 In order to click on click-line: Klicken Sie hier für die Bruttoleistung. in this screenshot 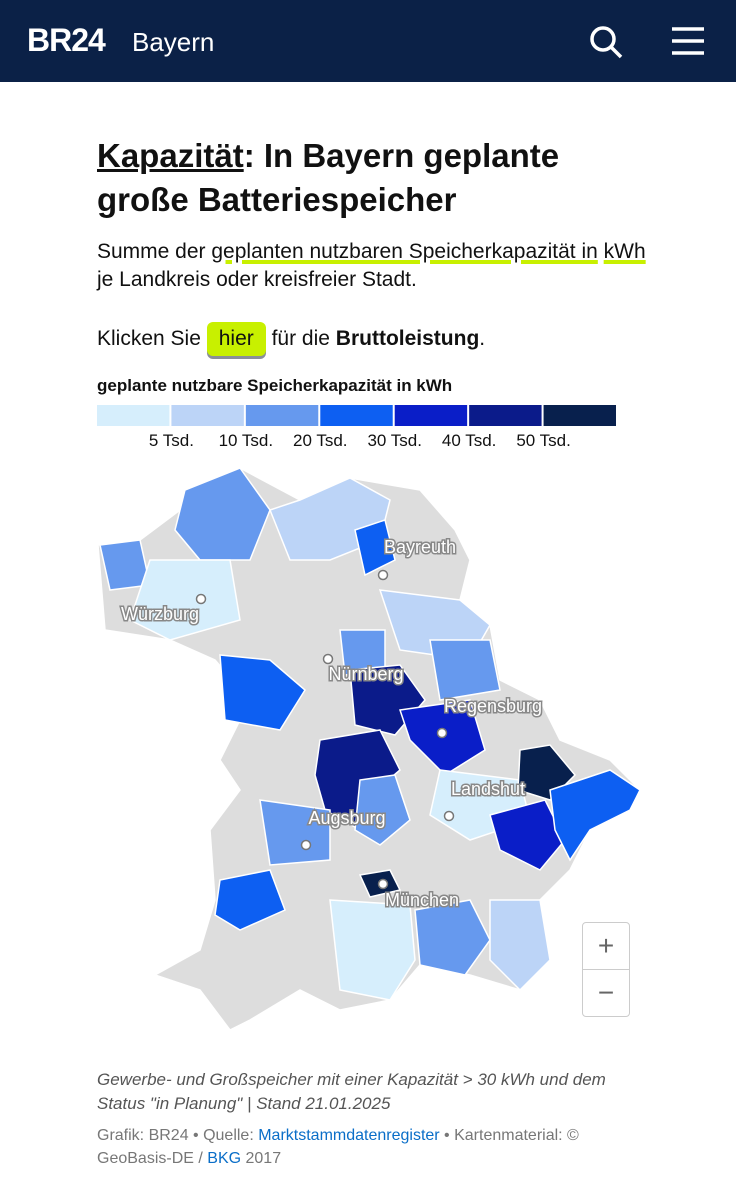, I will do `click(291, 339)`.